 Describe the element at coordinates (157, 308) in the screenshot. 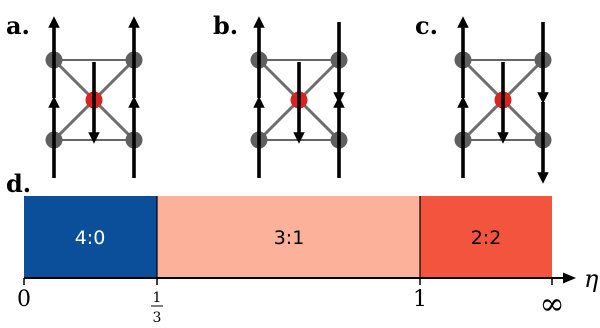

I see `tick-label-one-third: 1 3` at that location.